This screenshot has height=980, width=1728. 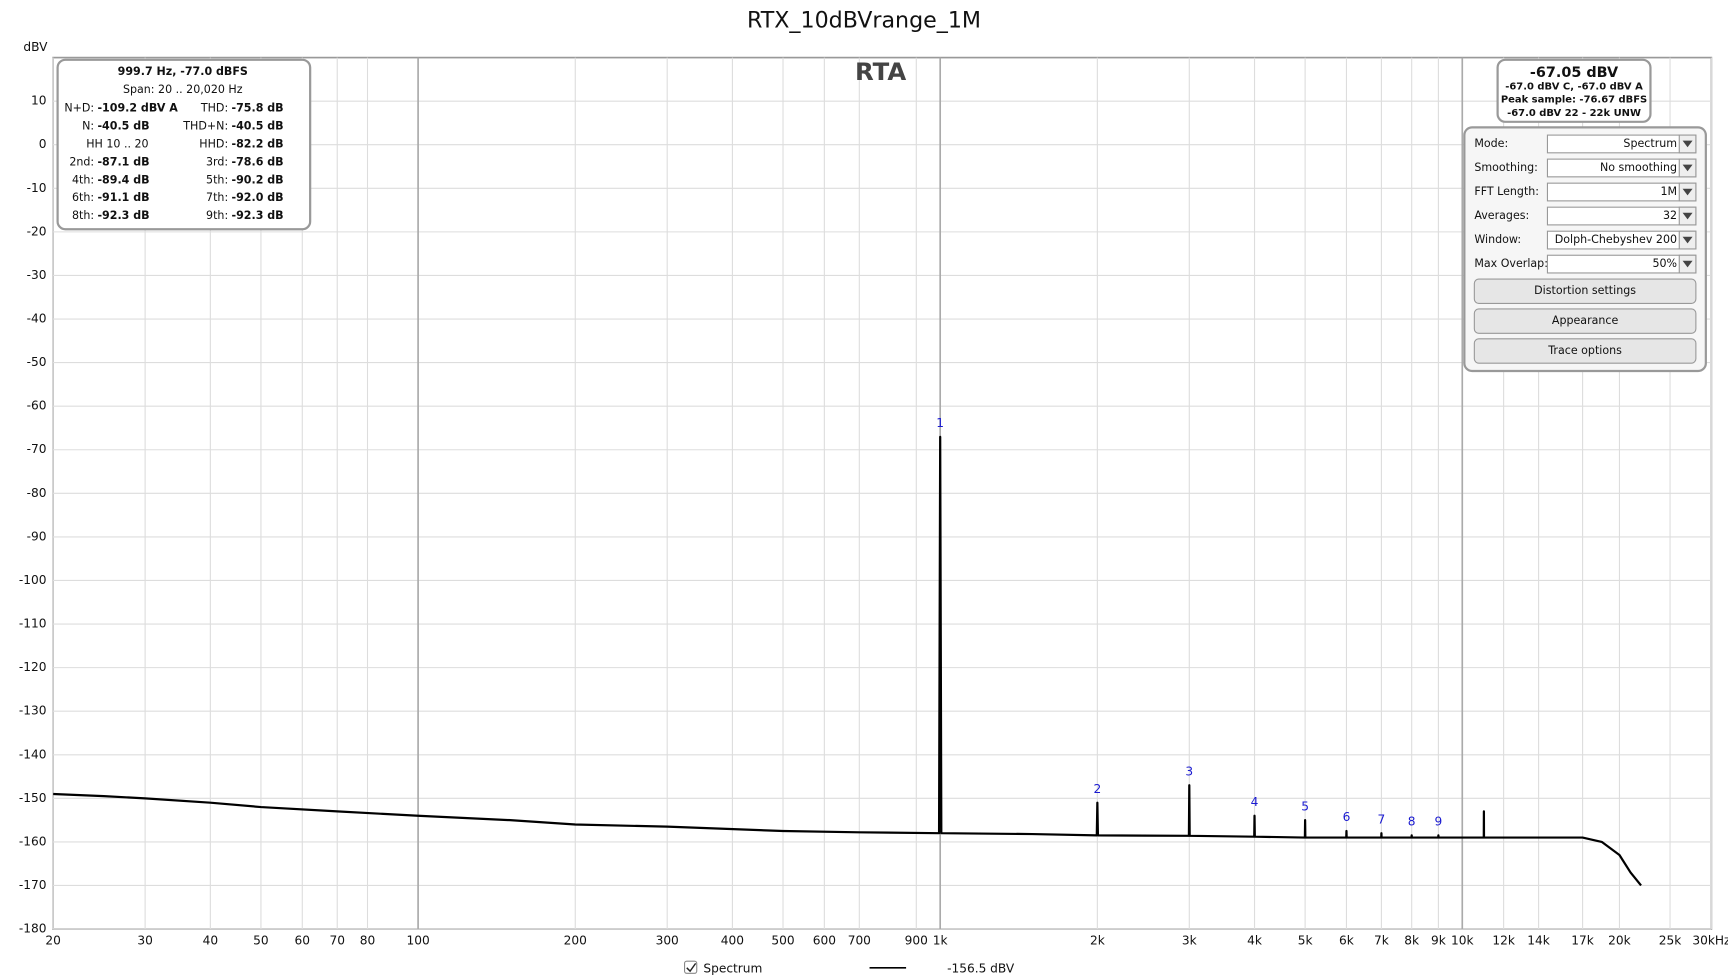 What do you see at coordinates (79, 108) in the screenshot?
I see `info-label: N+D:` at bounding box center [79, 108].